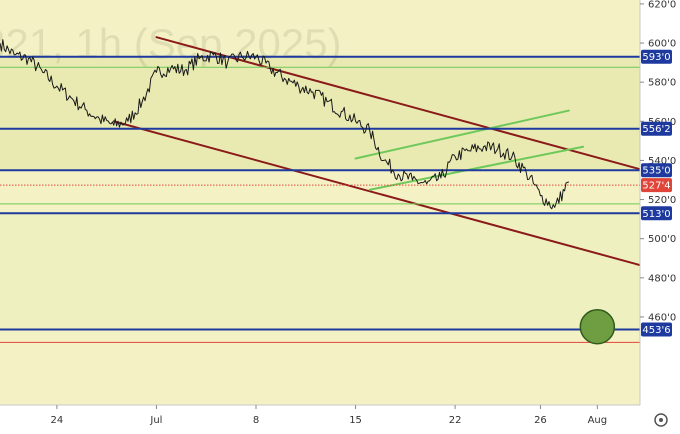 The height and width of the screenshot is (434, 680). What do you see at coordinates (329, 415) in the screenshot?
I see `x-axis-ticks: 24 Jul 8 15 22 26 Aug` at bounding box center [329, 415].